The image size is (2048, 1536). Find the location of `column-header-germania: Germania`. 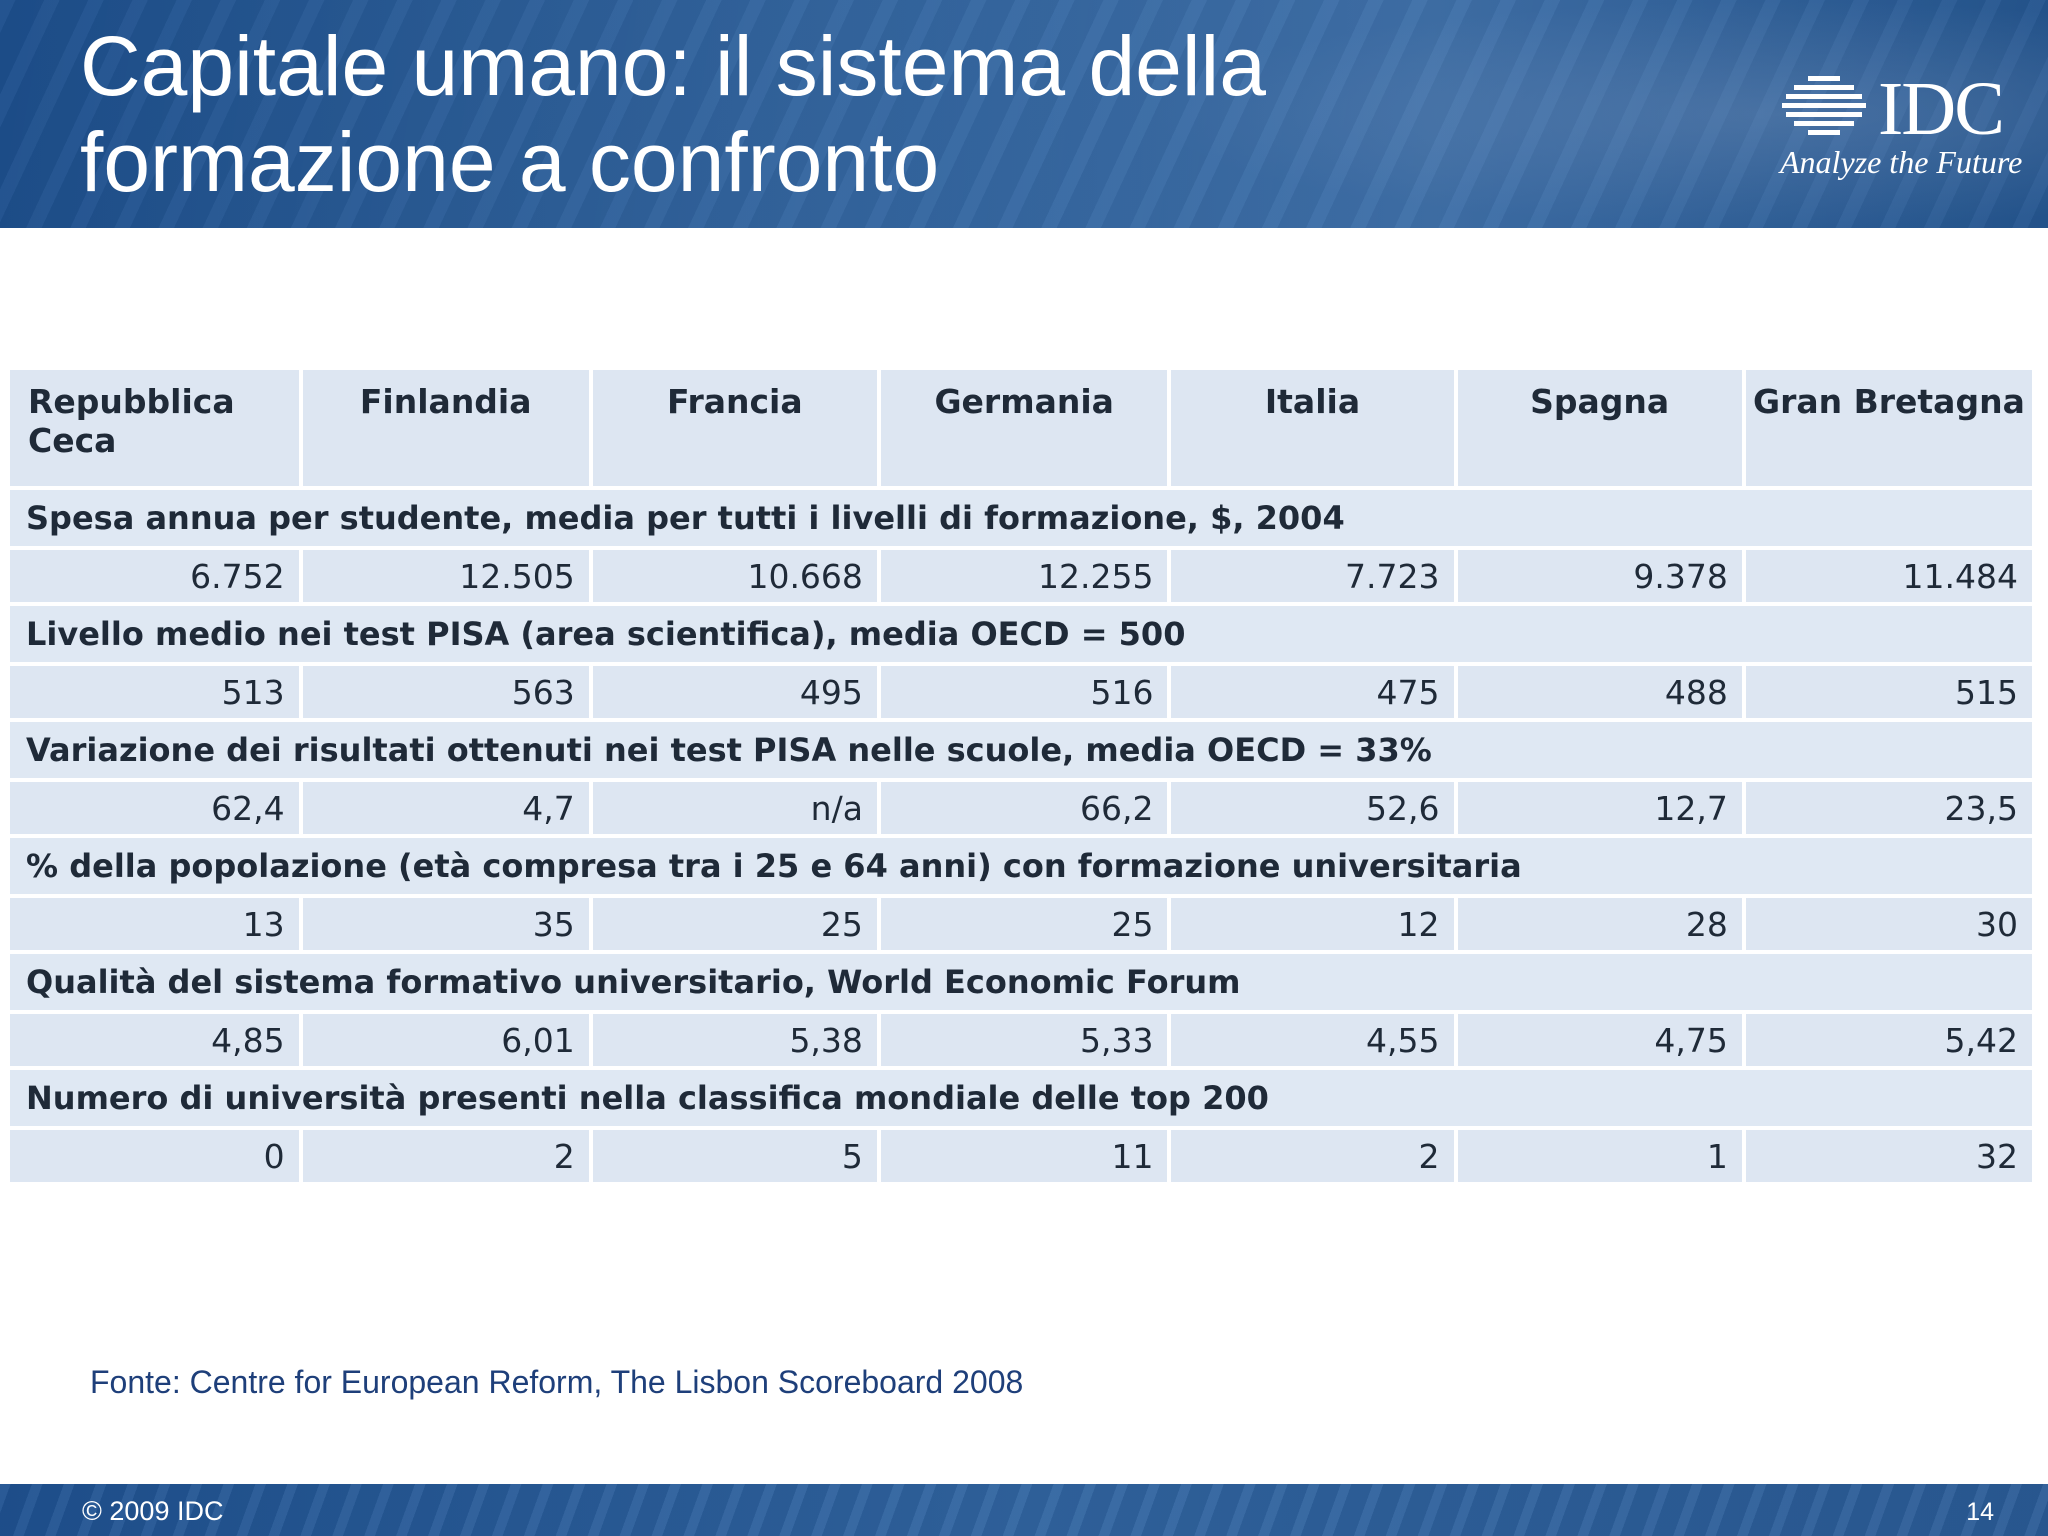

column-header-germania: Germania is located at coordinates (1024, 428).